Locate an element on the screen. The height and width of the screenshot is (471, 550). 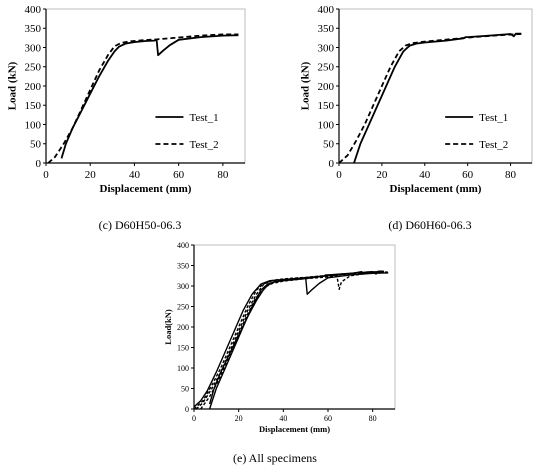
plot-frame is located at coordinates (294, 327).